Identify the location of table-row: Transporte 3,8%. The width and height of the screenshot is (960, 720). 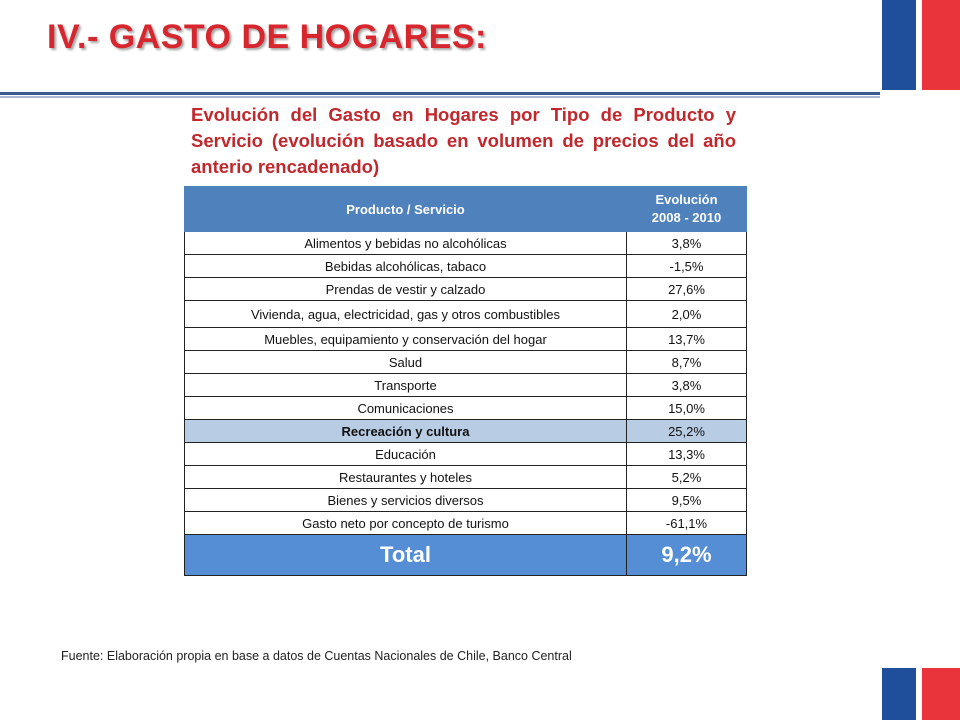
(465, 385).